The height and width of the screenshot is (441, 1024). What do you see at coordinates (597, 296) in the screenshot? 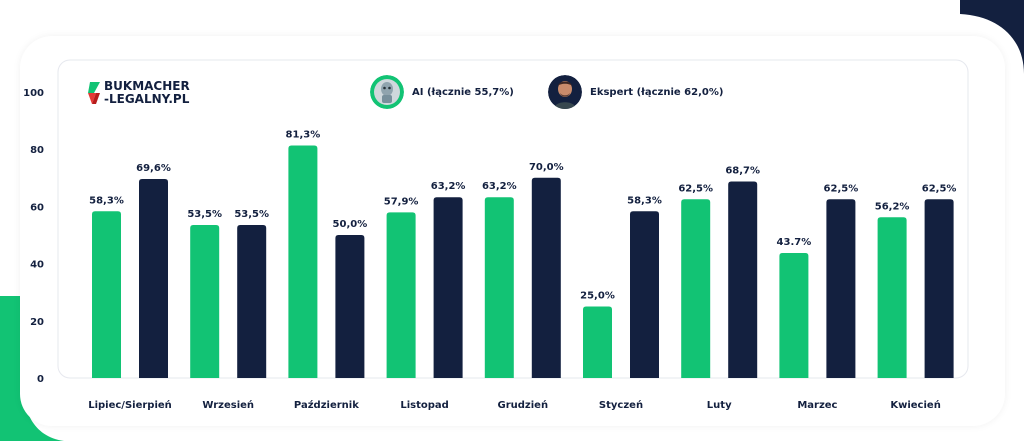
I see `data-label-ai: 25,0%` at bounding box center [597, 296].